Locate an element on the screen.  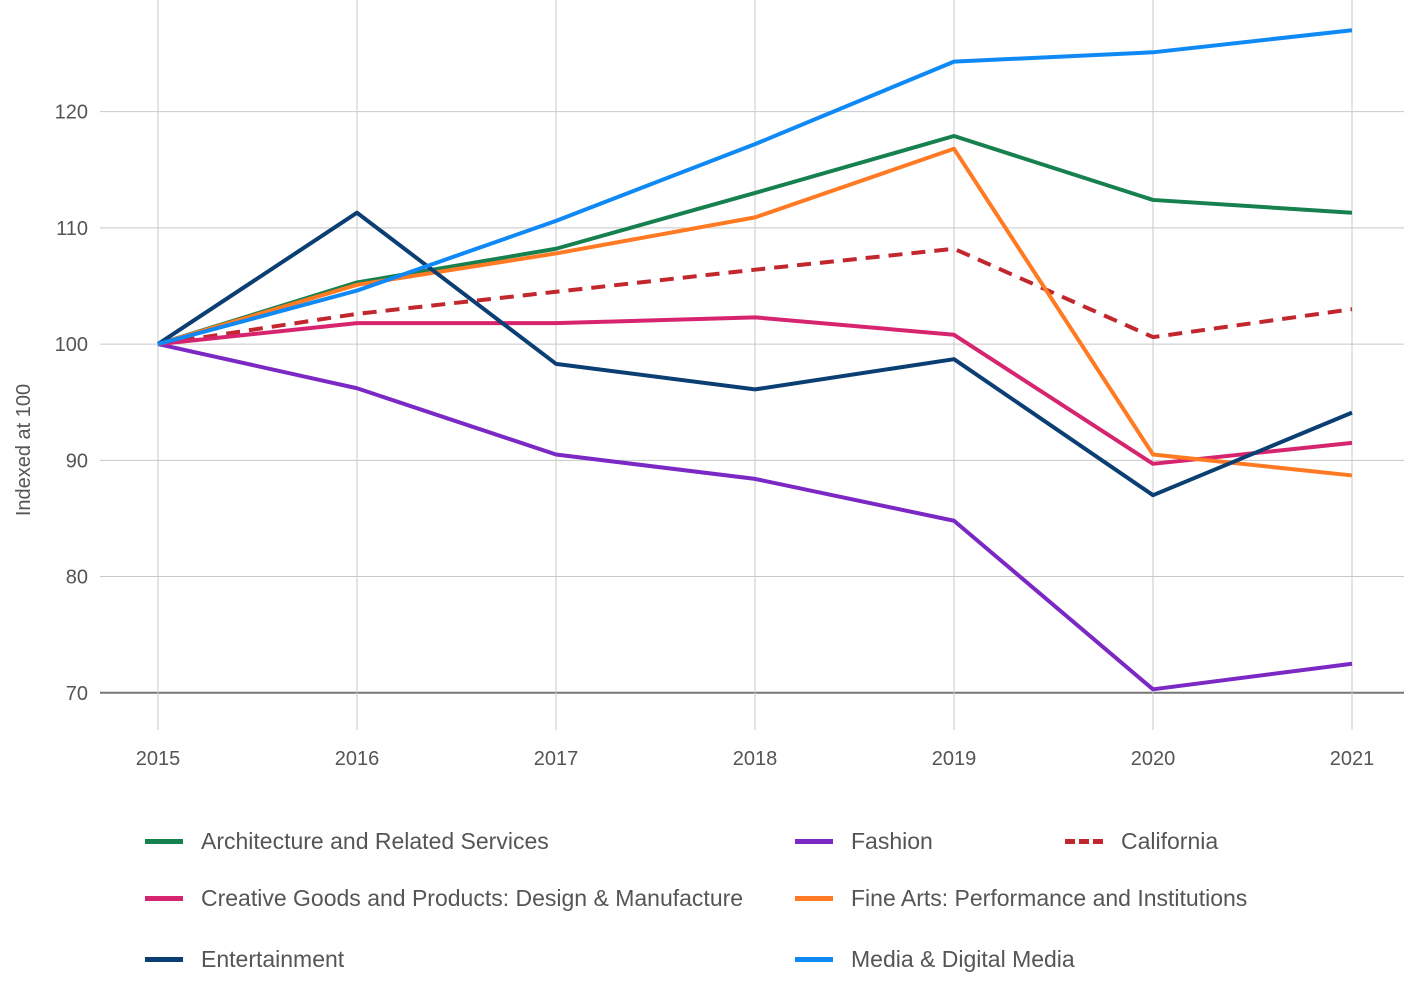
legend-item: Architecture and Related Services is located at coordinates (347, 841).